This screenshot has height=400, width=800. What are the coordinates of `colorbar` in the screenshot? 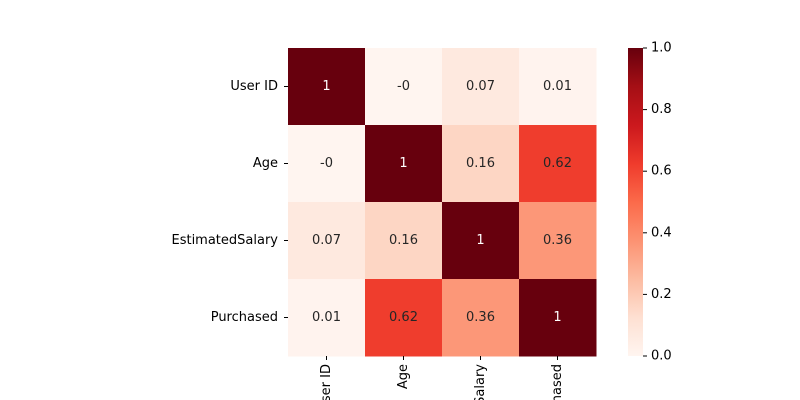 It's located at (635, 202).